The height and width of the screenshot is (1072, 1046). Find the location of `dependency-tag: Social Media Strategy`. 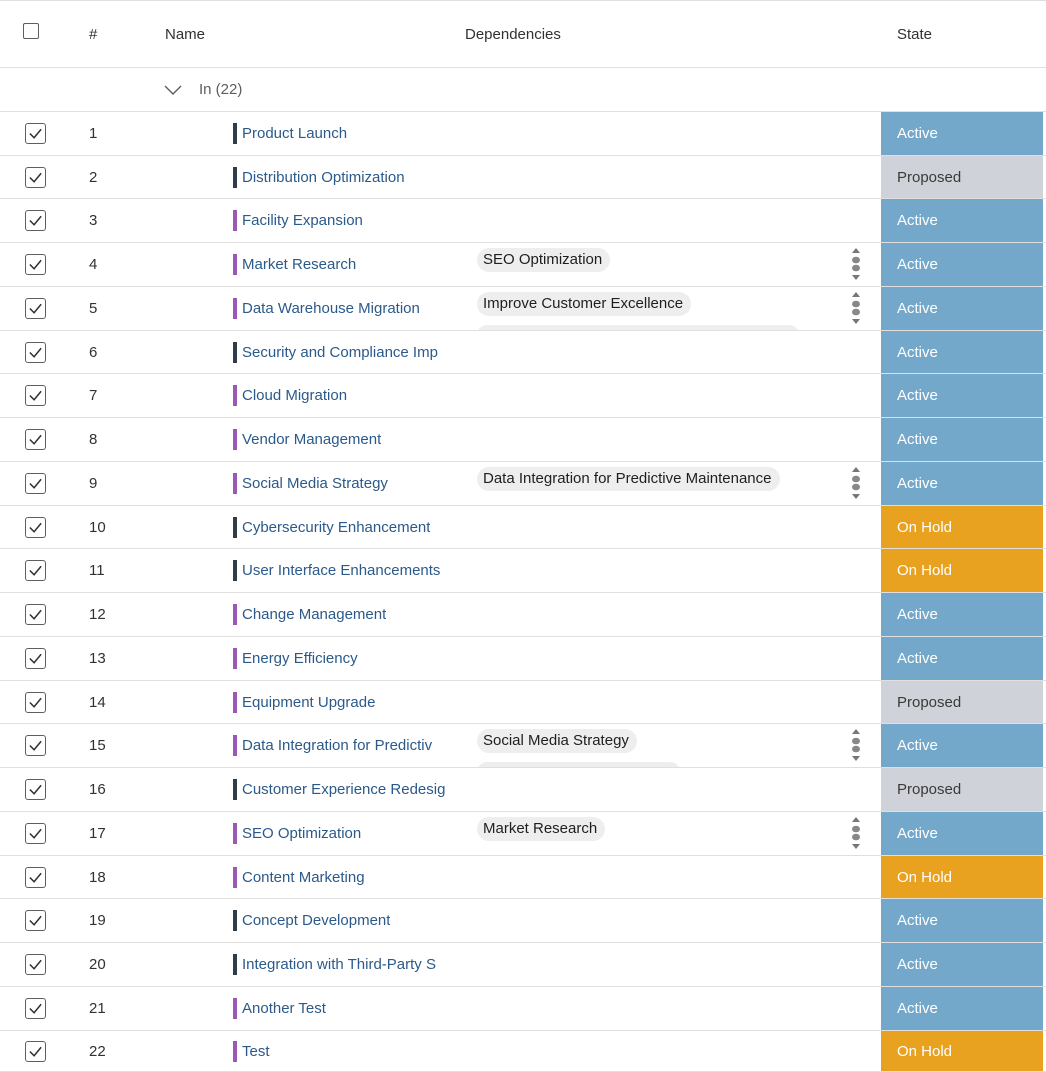

dependency-tag: Social Media Strategy is located at coordinates (557, 741).